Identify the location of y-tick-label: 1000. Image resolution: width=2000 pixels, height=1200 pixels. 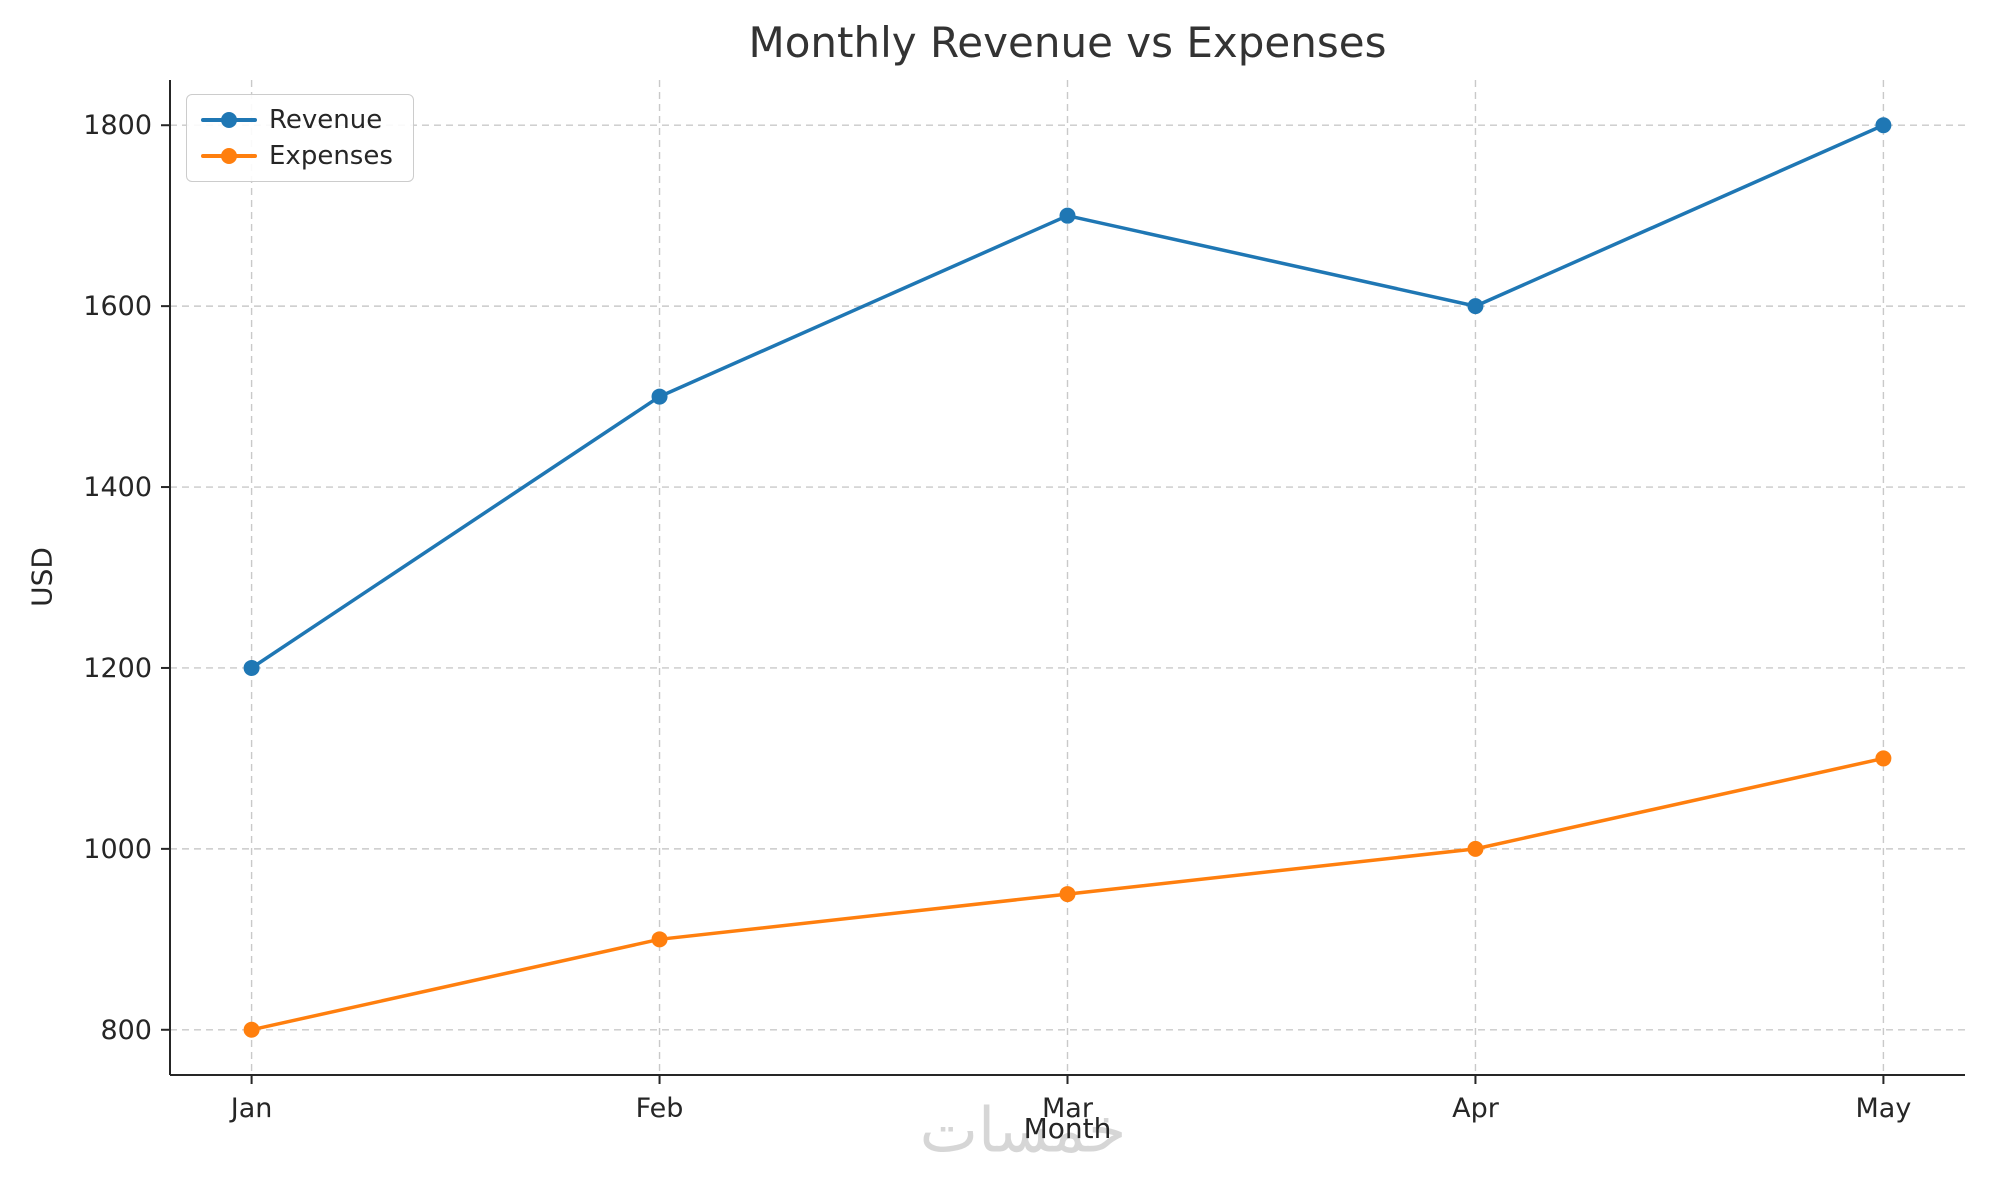
(117, 849).